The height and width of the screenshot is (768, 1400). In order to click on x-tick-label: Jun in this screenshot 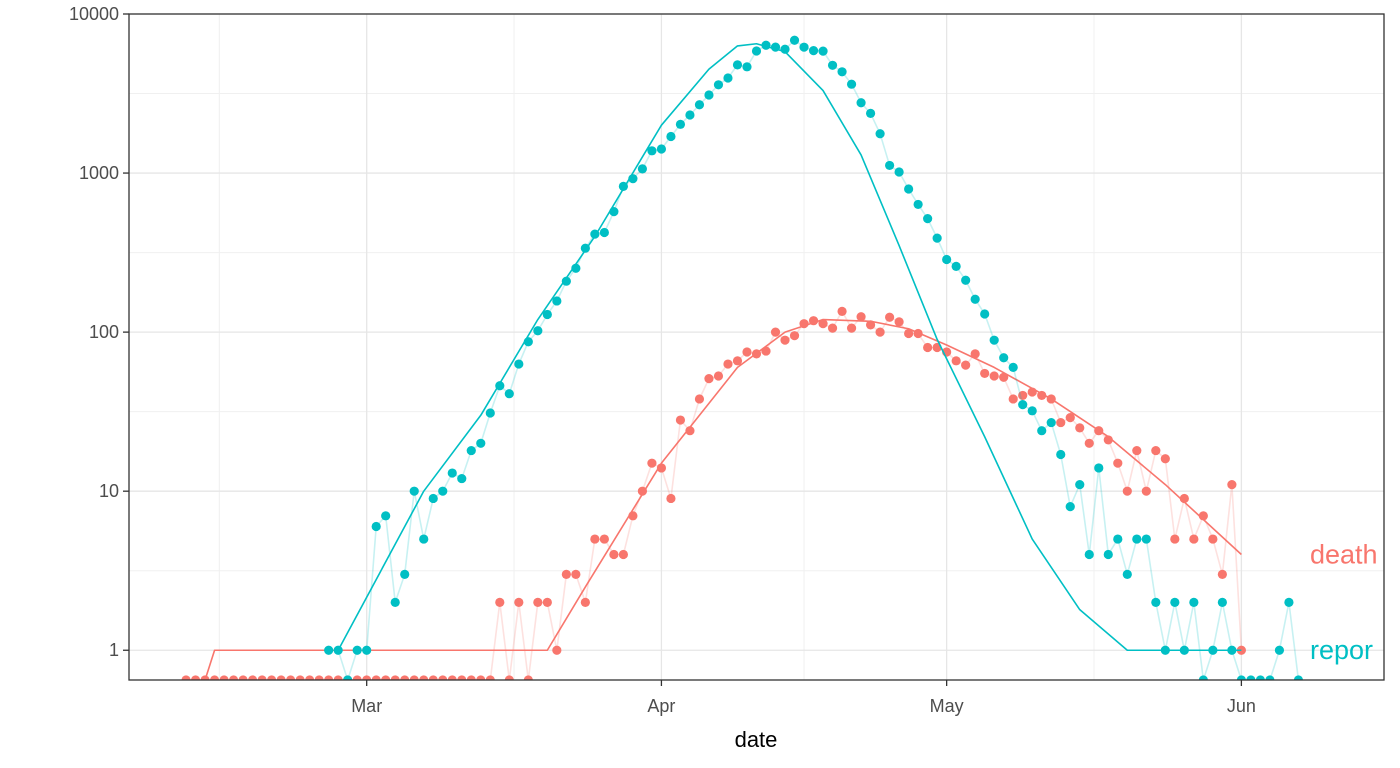, I will do `click(1241, 706)`.